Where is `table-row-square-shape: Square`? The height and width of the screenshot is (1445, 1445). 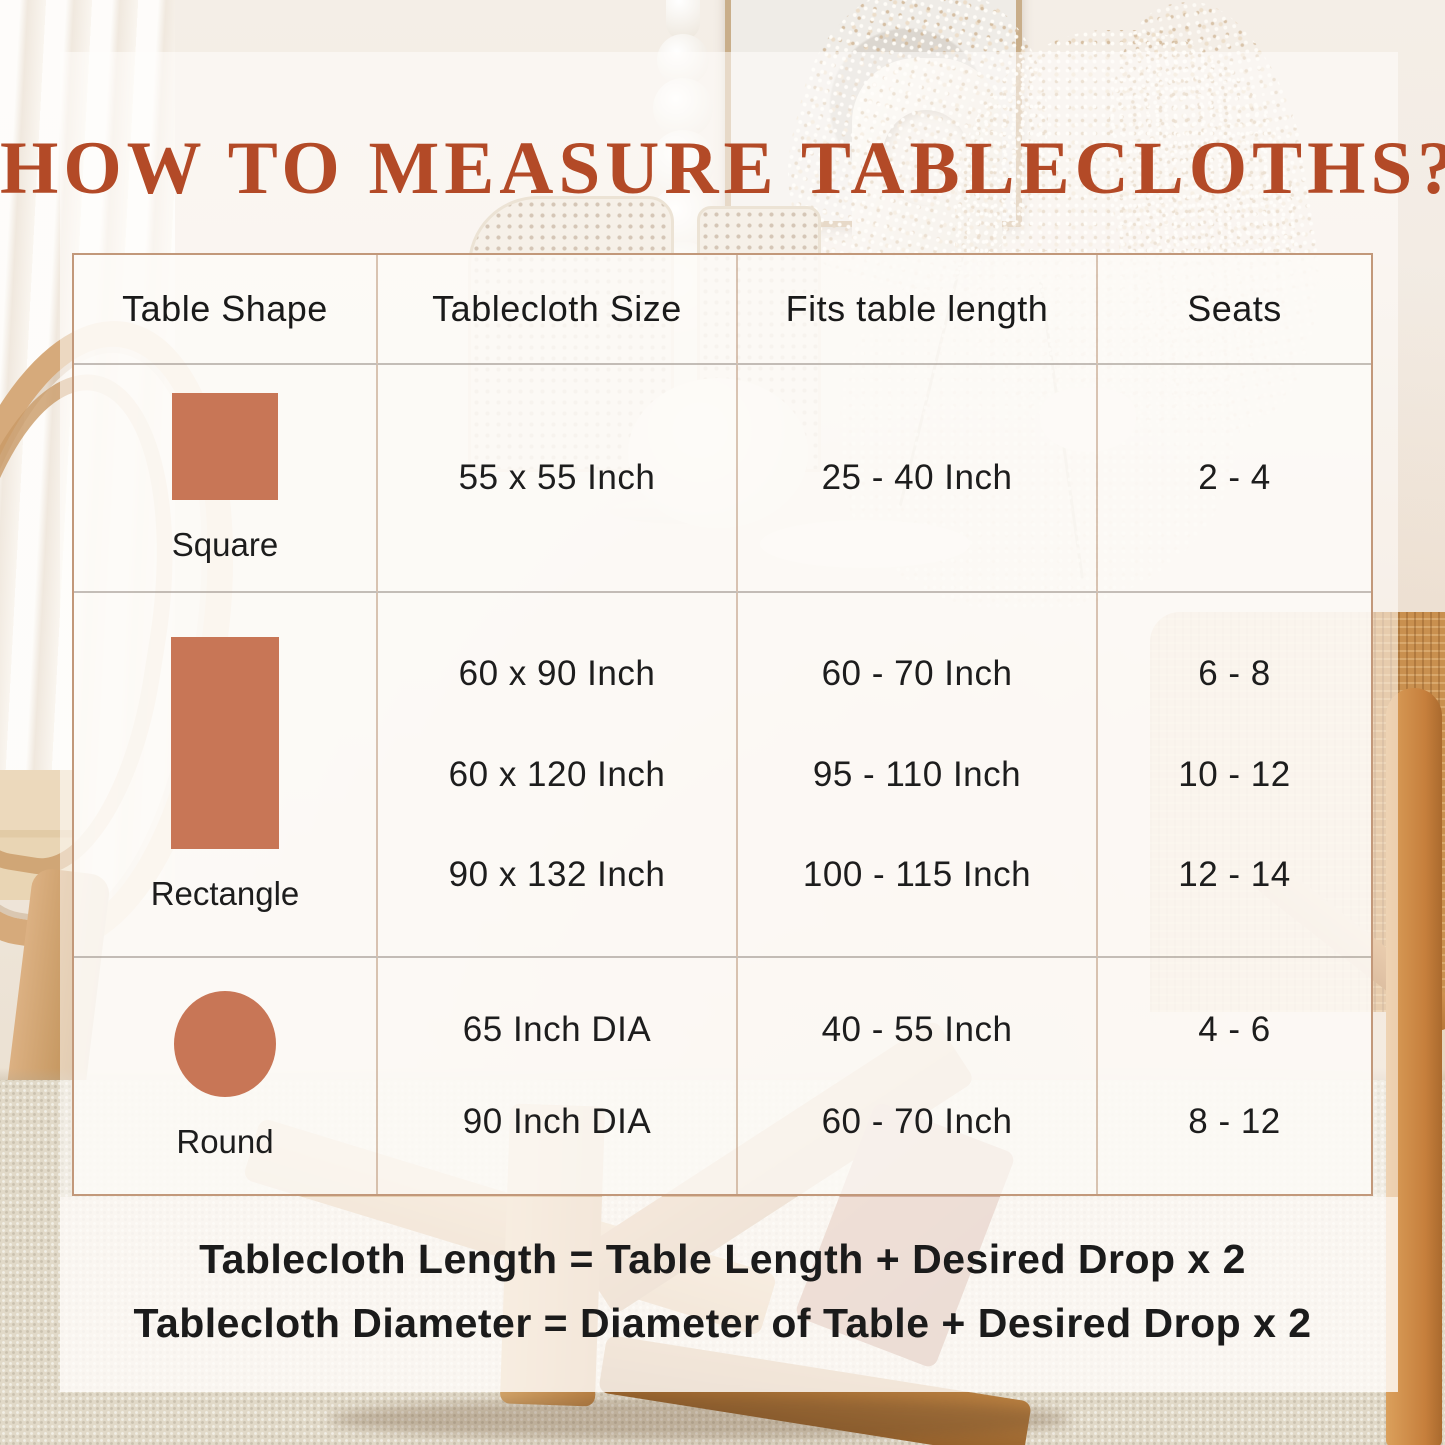
table-row-square-shape: Square is located at coordinates (226, 479).